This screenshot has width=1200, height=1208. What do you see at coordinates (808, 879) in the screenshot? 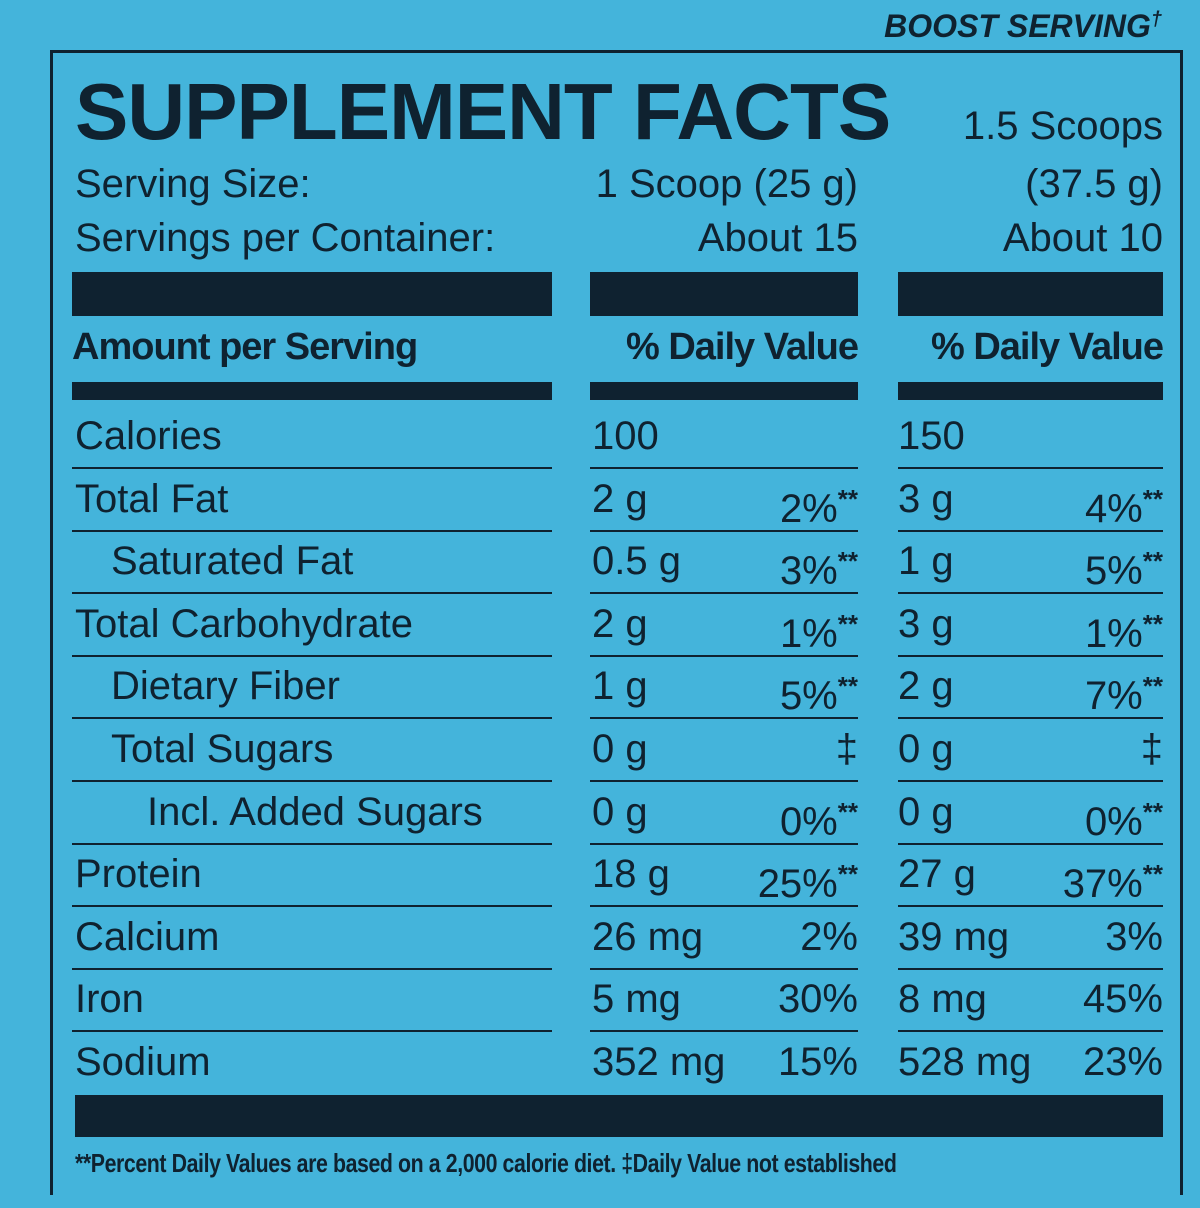
I see `daily-value: 25%**` at bounding box center [808, 879].